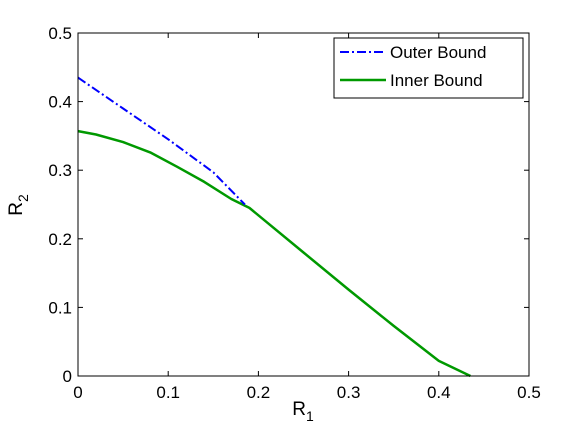  Describe the element at coordinates (168, 392) in the screenshot. I see `x-tick-label: 0.1` at that location.